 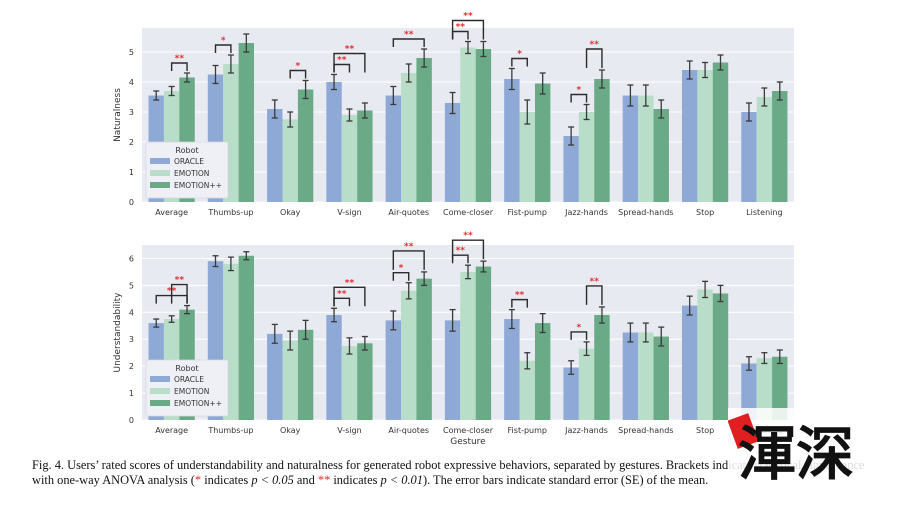 What do you see at coordinates (230, 430) in the screenshot?
I see `understandability-xtick-label: Thumbs-up` at bounding box center [230, 430].